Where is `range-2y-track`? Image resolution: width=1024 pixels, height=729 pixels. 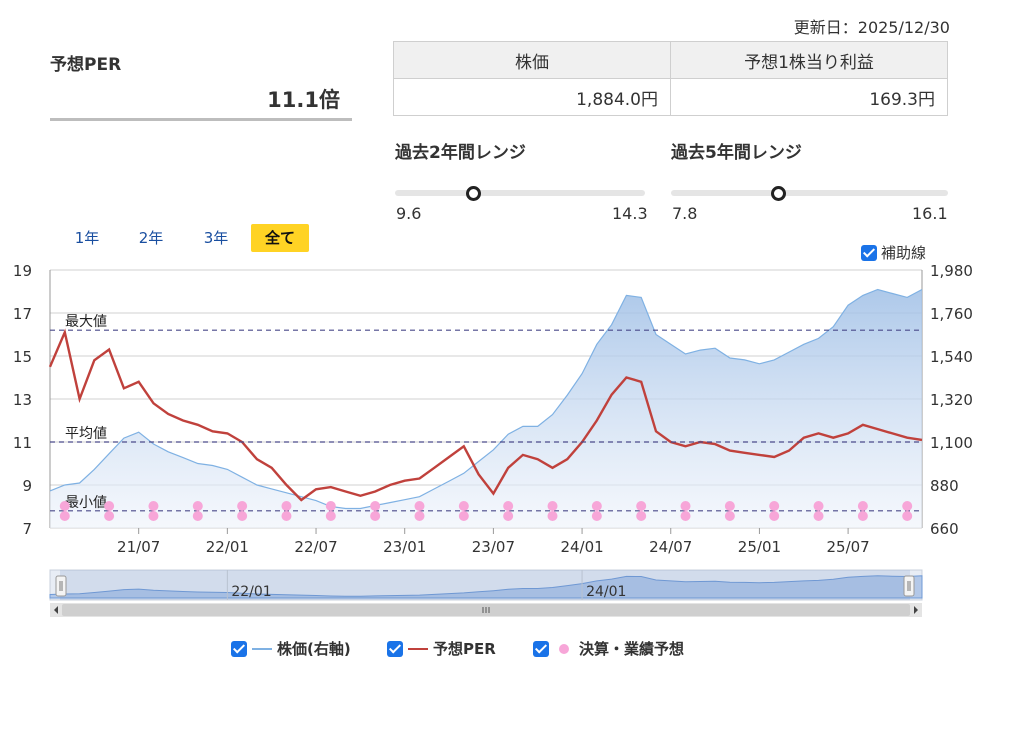 range-2y-track is located at coordinates (520, 193).